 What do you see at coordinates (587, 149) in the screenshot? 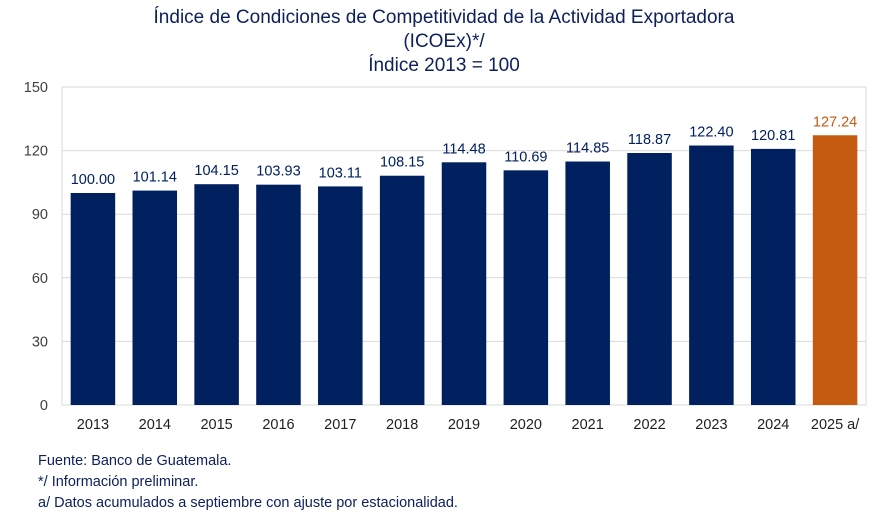
I see `data-label: 114.85` at bounding box center [587, 149].